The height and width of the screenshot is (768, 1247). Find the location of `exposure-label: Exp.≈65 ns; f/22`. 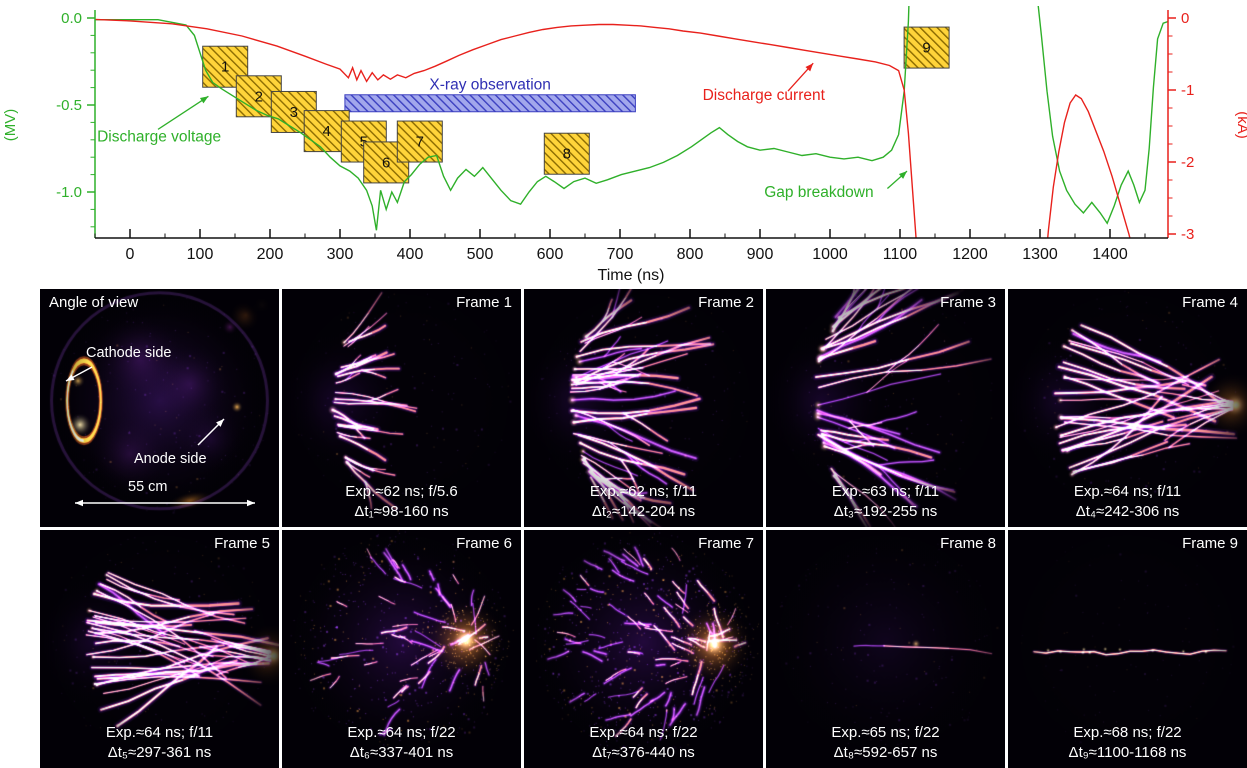

exposure-label: Exp.≈65 ns; f/22 is located at coordinates (885, 732).